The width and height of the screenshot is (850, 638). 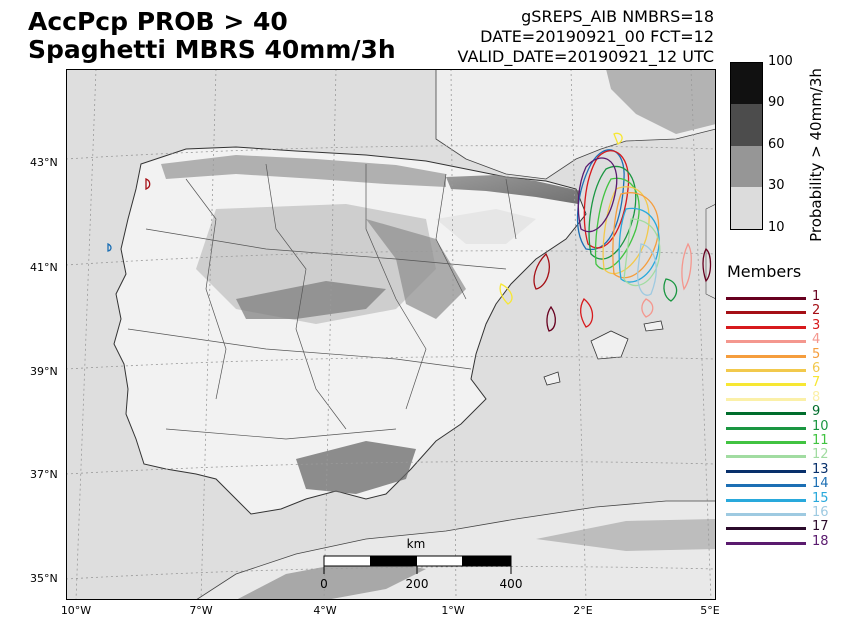 What do you see at coordinates (780, 61) in the screenshot?
I see `colorbar-tick-100: 100` at bounding box center [780, 61].